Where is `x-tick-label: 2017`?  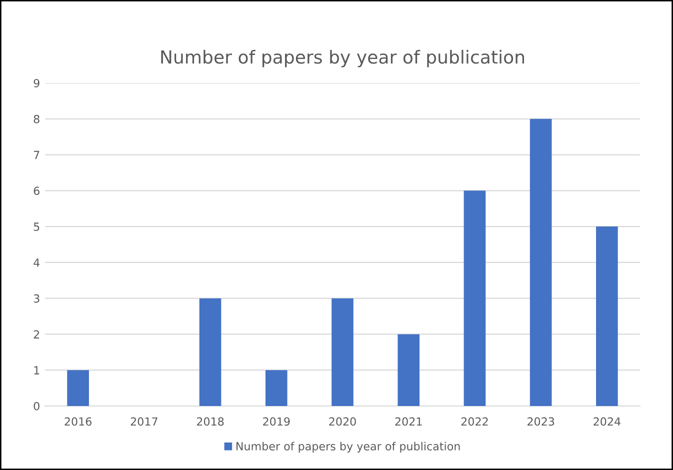
x-tick-label: 2017 is located at coordinates (144, 421).